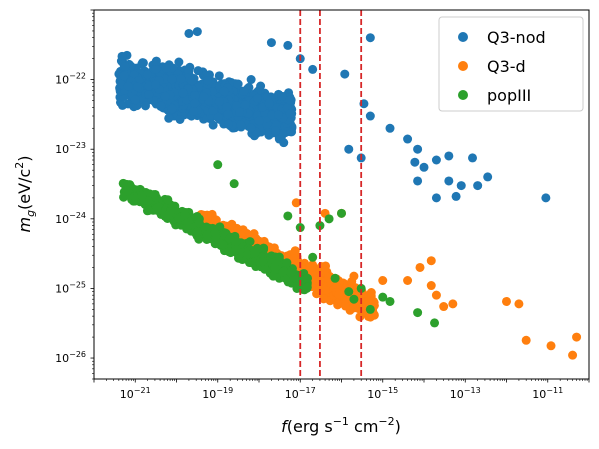  I want to click on y-tick-label: 10−25, so click(70, 287).